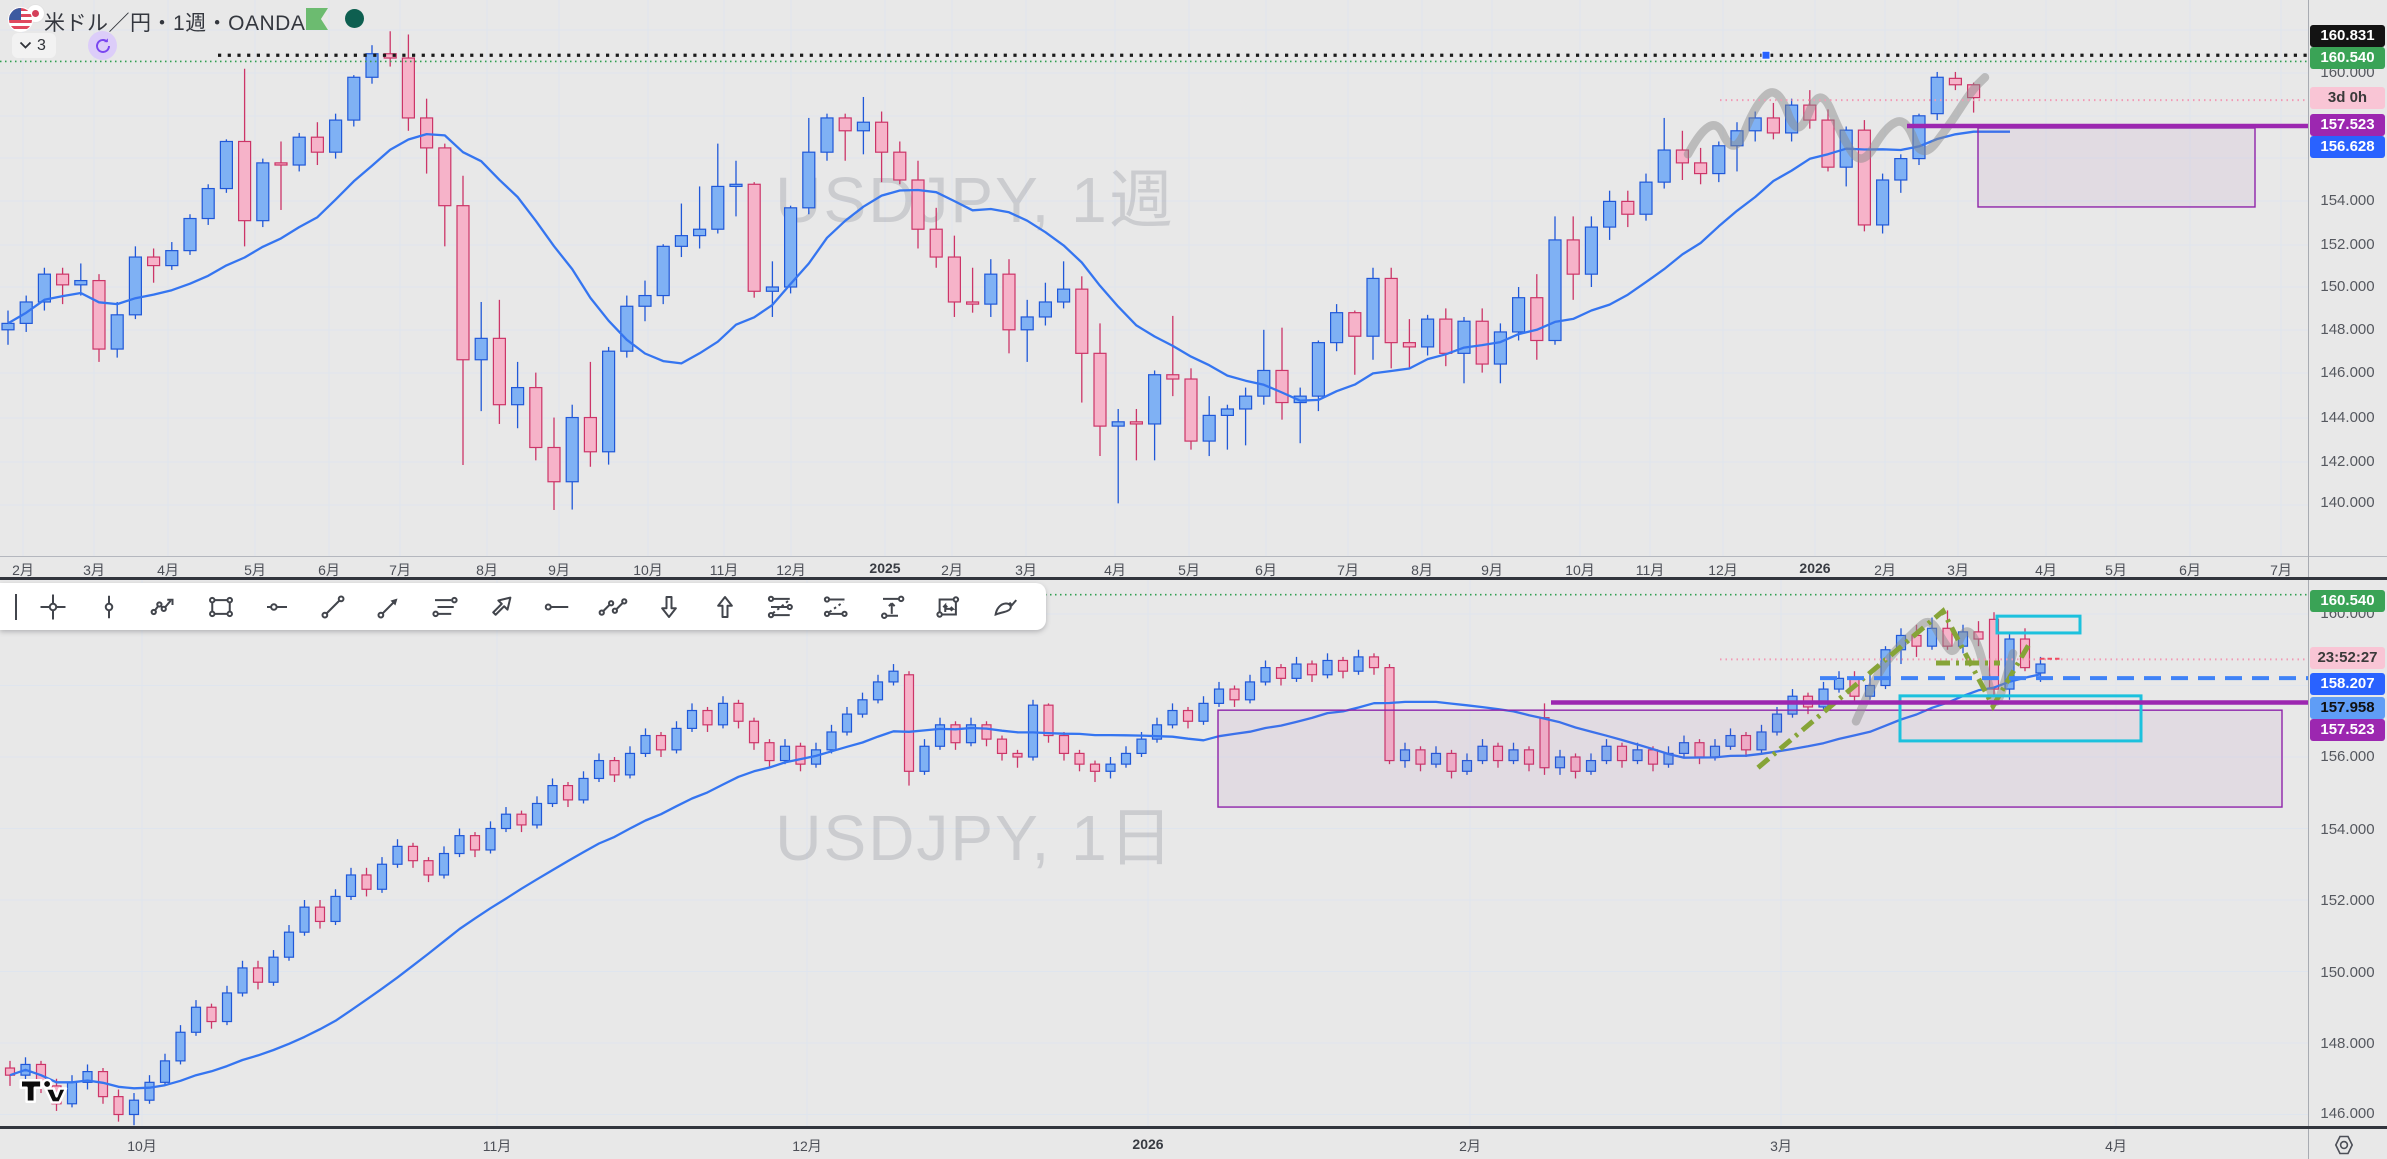 The height and width of the screenshot is (1159, 2387). Describe the element at coordinates (2347, 708) in the screenshot. I see `price-badge: 157.958` at that location.